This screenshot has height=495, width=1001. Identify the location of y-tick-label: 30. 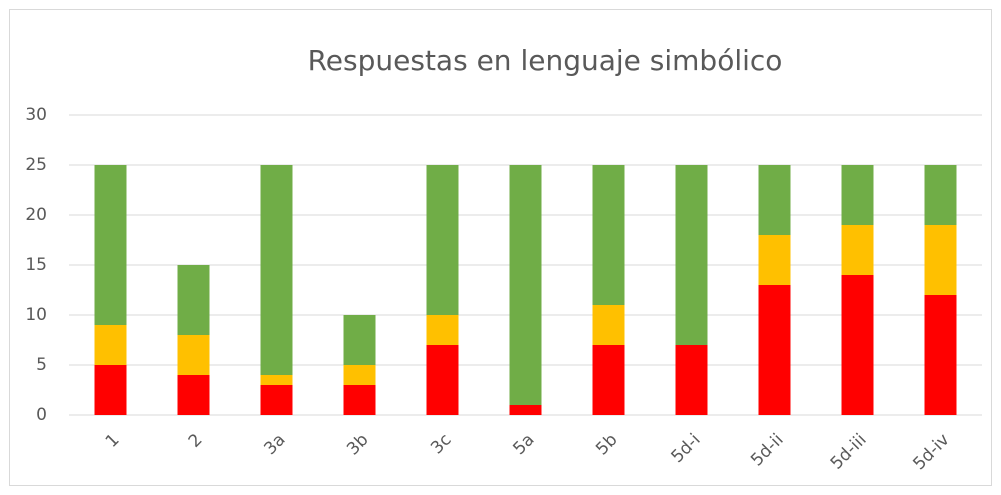
(36, 115).